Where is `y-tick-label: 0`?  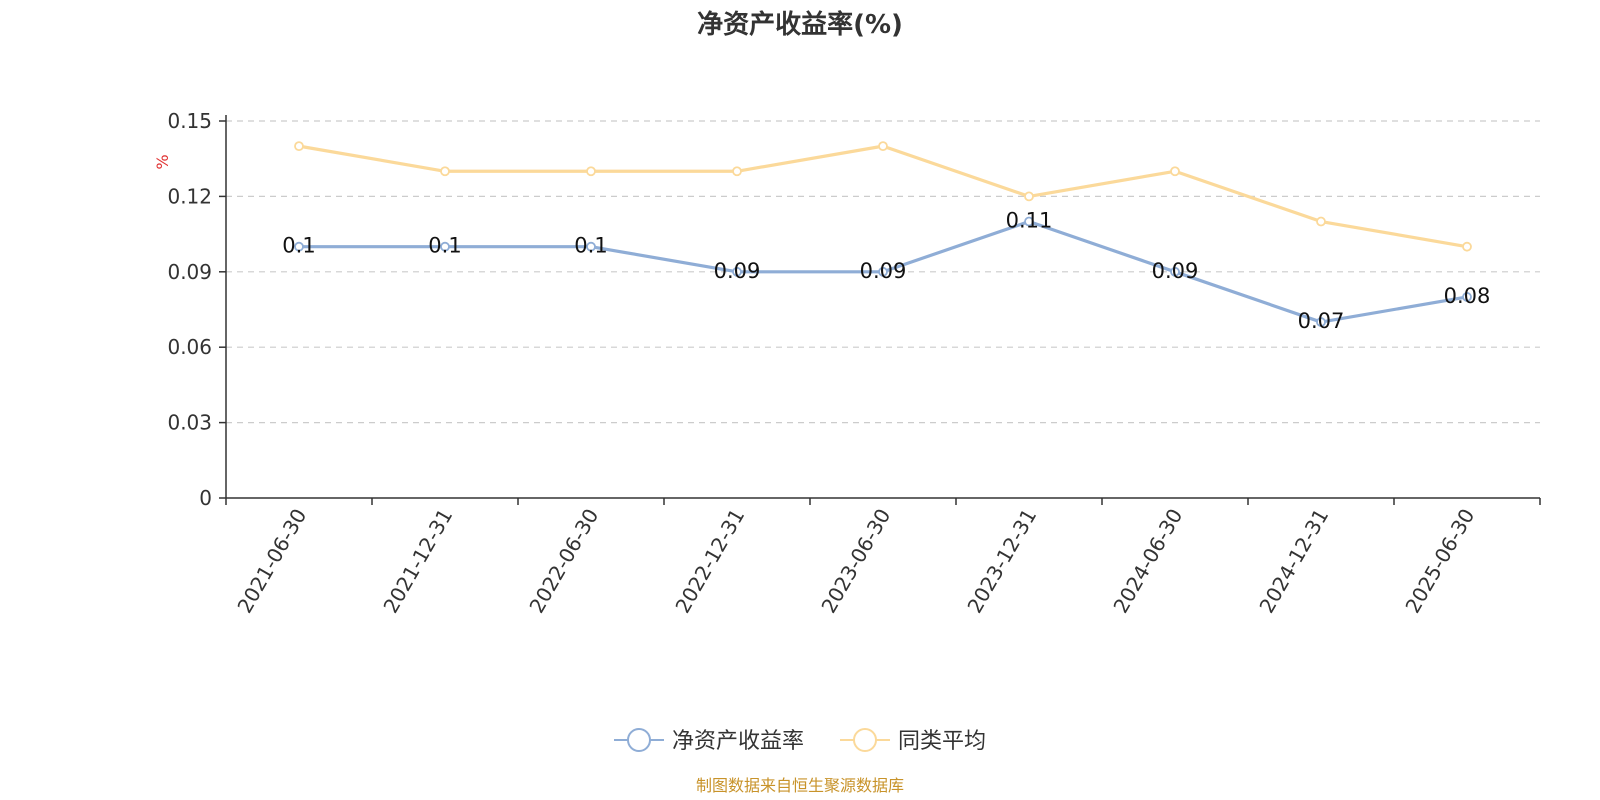 y-tick-label: 0 is located at coordinates (205, 498).